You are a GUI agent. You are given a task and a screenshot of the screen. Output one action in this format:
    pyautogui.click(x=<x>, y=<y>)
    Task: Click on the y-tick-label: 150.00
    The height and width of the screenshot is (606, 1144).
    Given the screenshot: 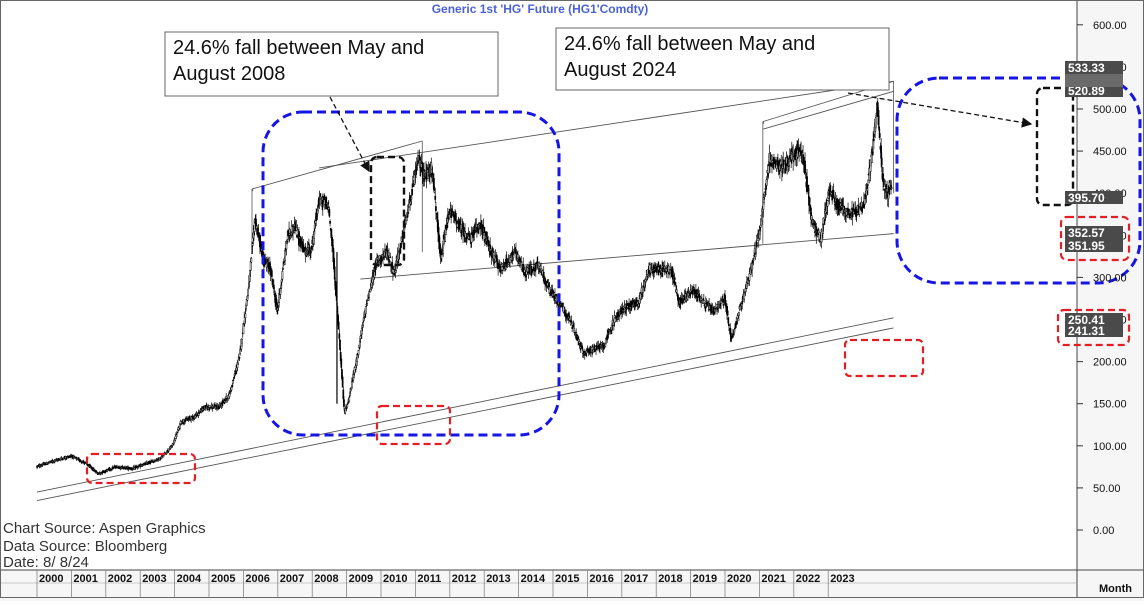 What is the action you would take?
    pyautogui.click(x=1110, y=405)
    